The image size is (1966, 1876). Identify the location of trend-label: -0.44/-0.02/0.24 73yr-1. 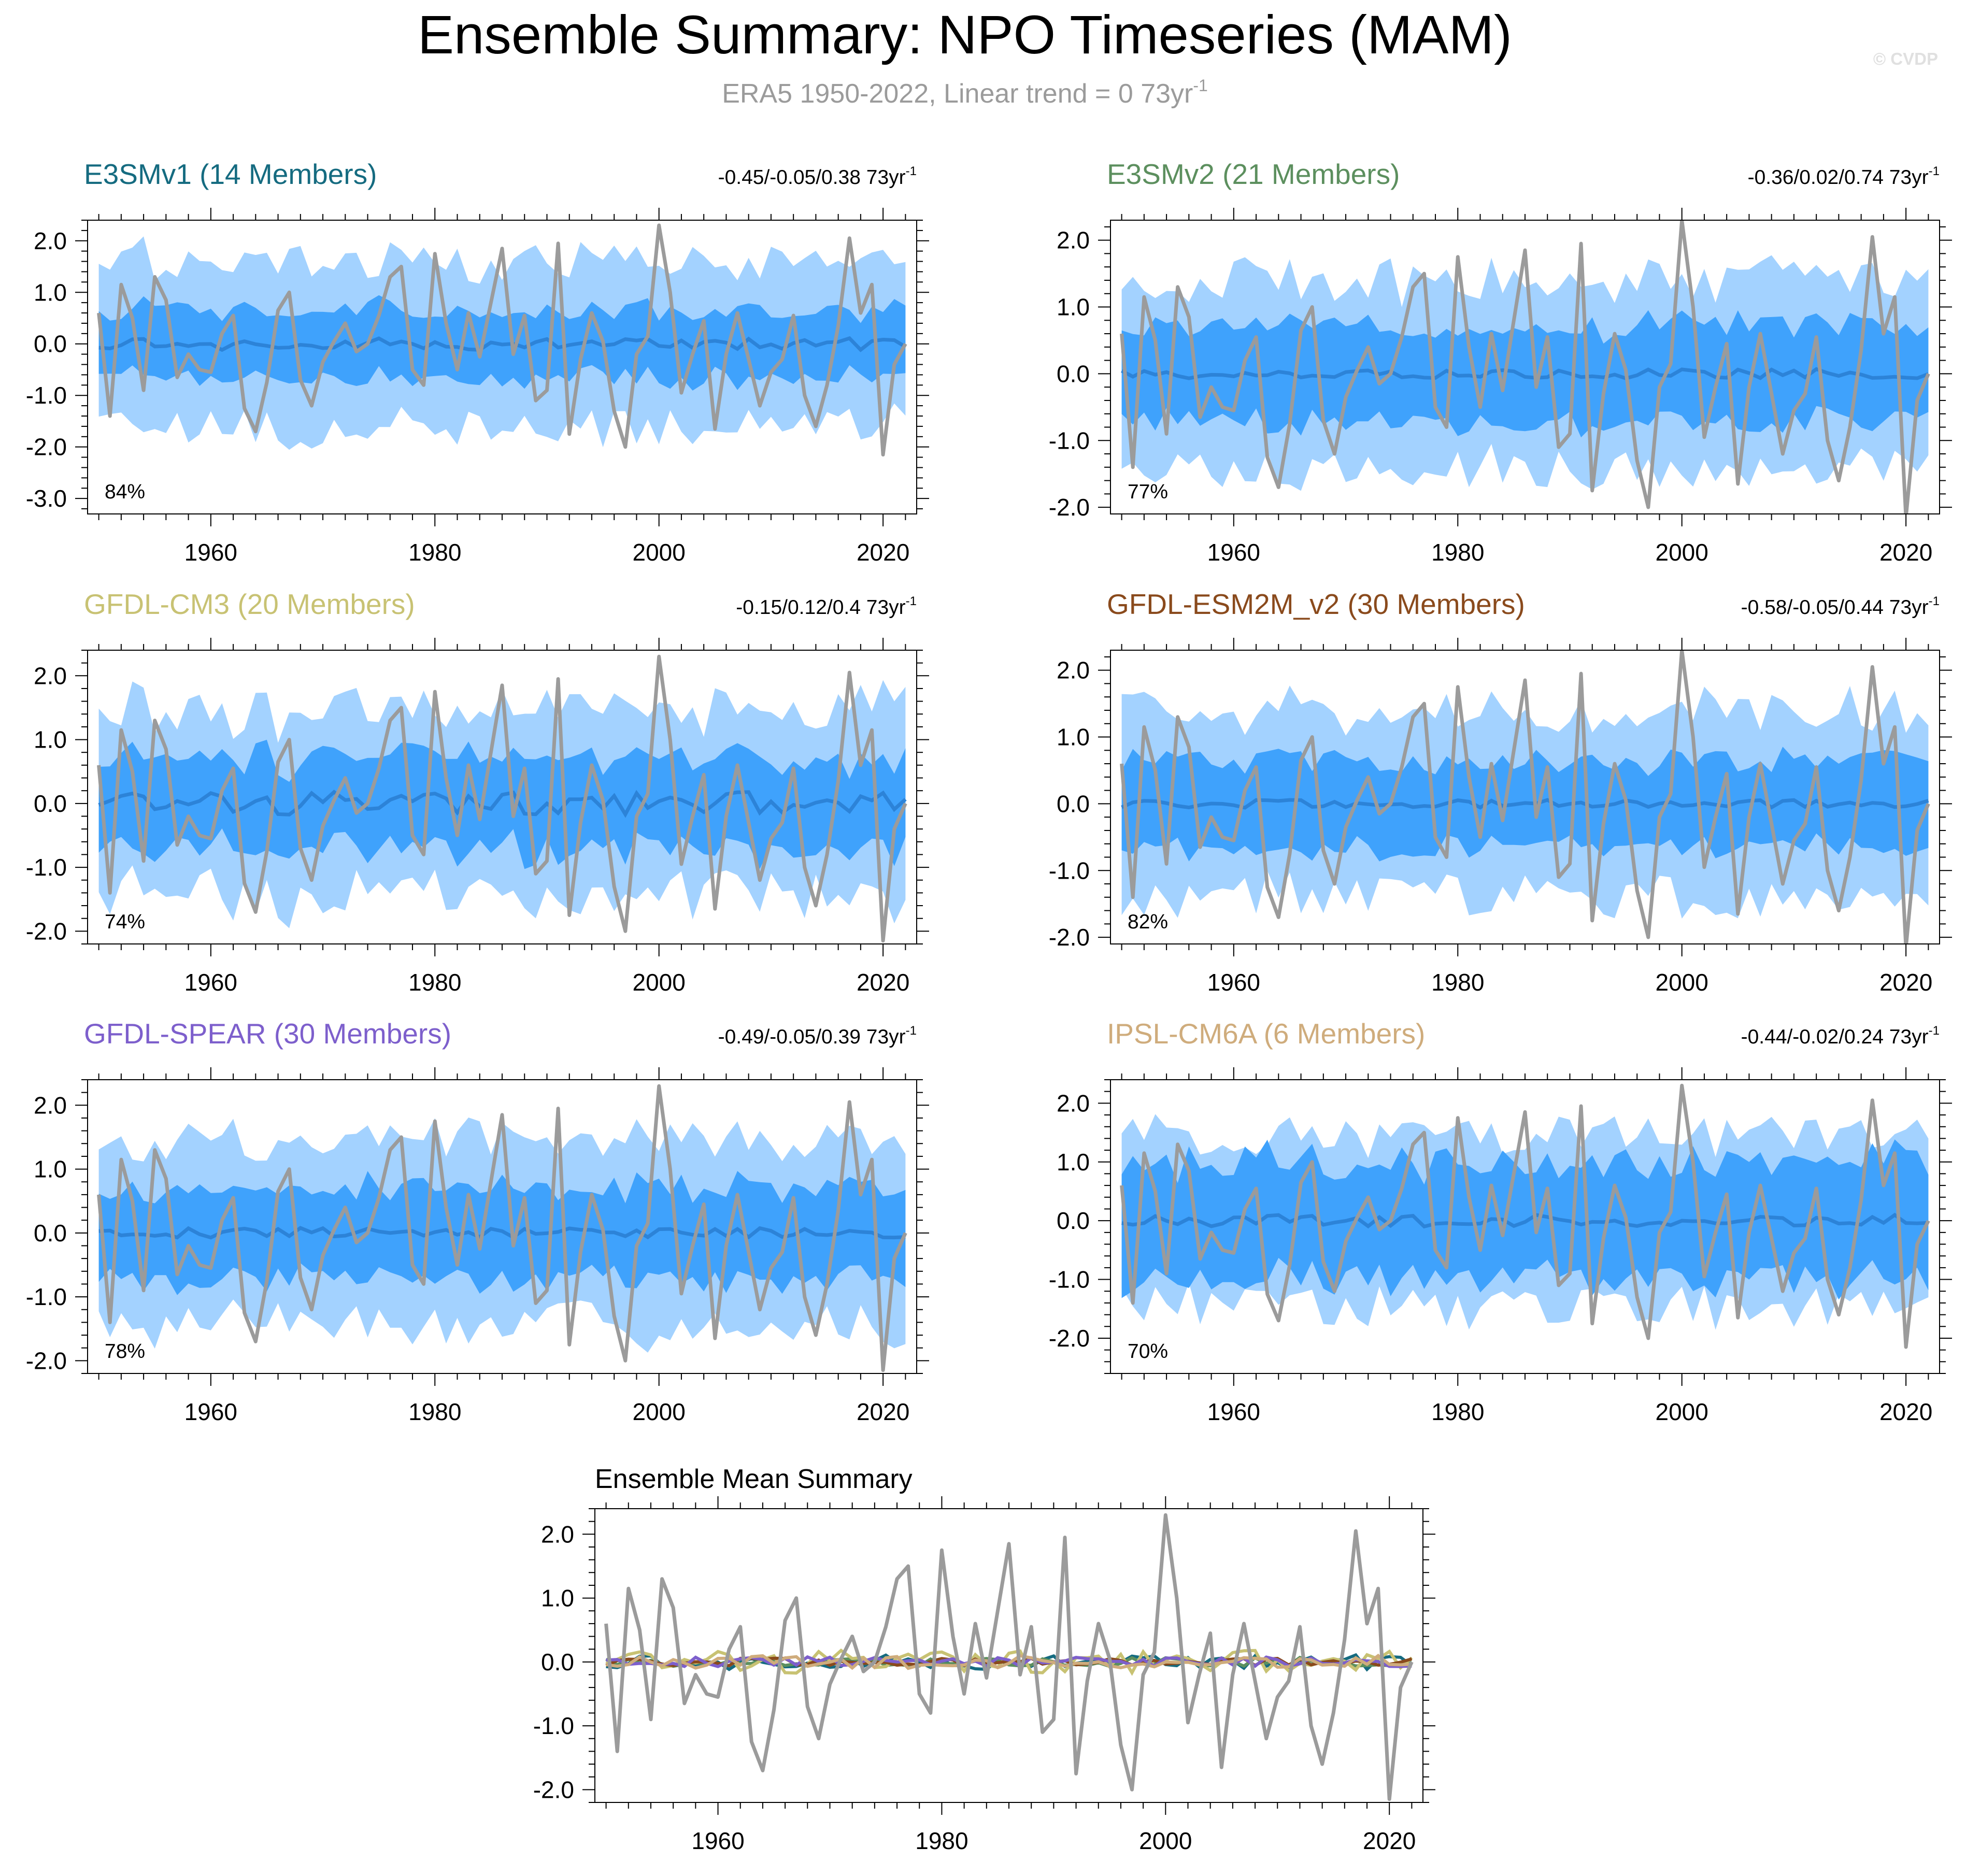
(1841, 1036).